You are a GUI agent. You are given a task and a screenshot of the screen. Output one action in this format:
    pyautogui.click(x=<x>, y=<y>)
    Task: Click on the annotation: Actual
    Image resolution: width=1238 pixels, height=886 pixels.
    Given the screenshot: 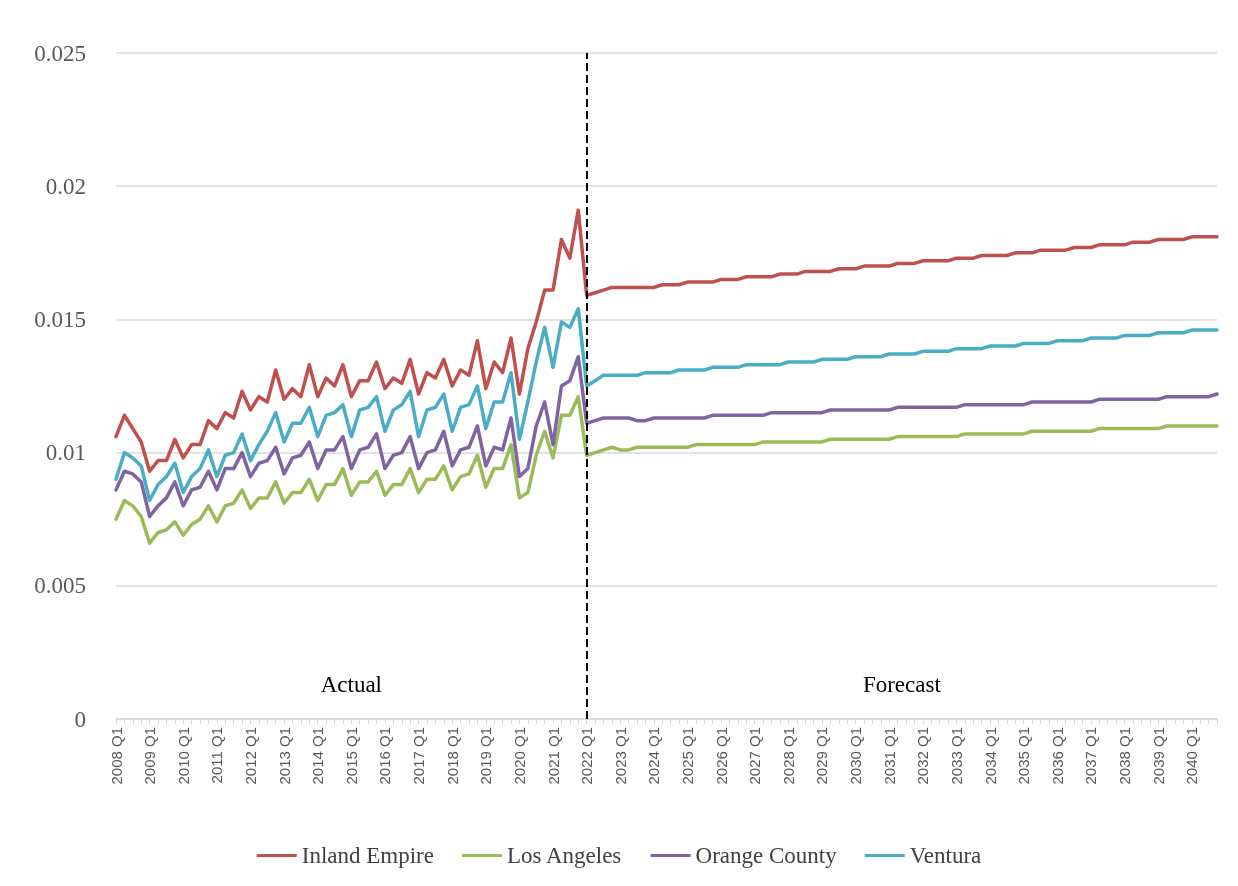 What is the action you would take?
    pyautogui.click(x=351, y=684)
    